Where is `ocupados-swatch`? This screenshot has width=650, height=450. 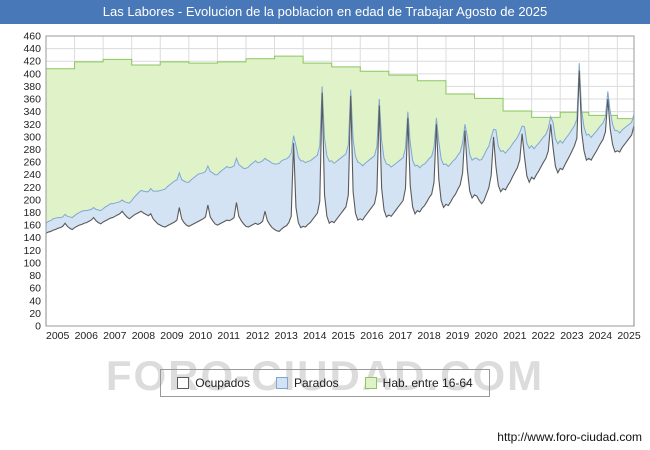
ocupados-swatch is located at coordinates (183, 383).